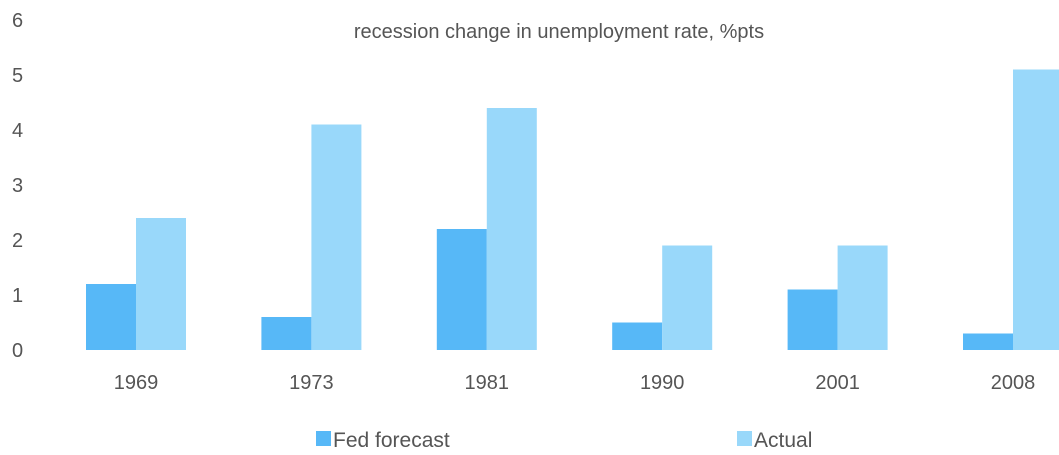 This screenshot has width=1059, height=455. Describe the element at coordinates (783, 440) in the screenshot. I see `legend-label-actual: Actual` at that location.